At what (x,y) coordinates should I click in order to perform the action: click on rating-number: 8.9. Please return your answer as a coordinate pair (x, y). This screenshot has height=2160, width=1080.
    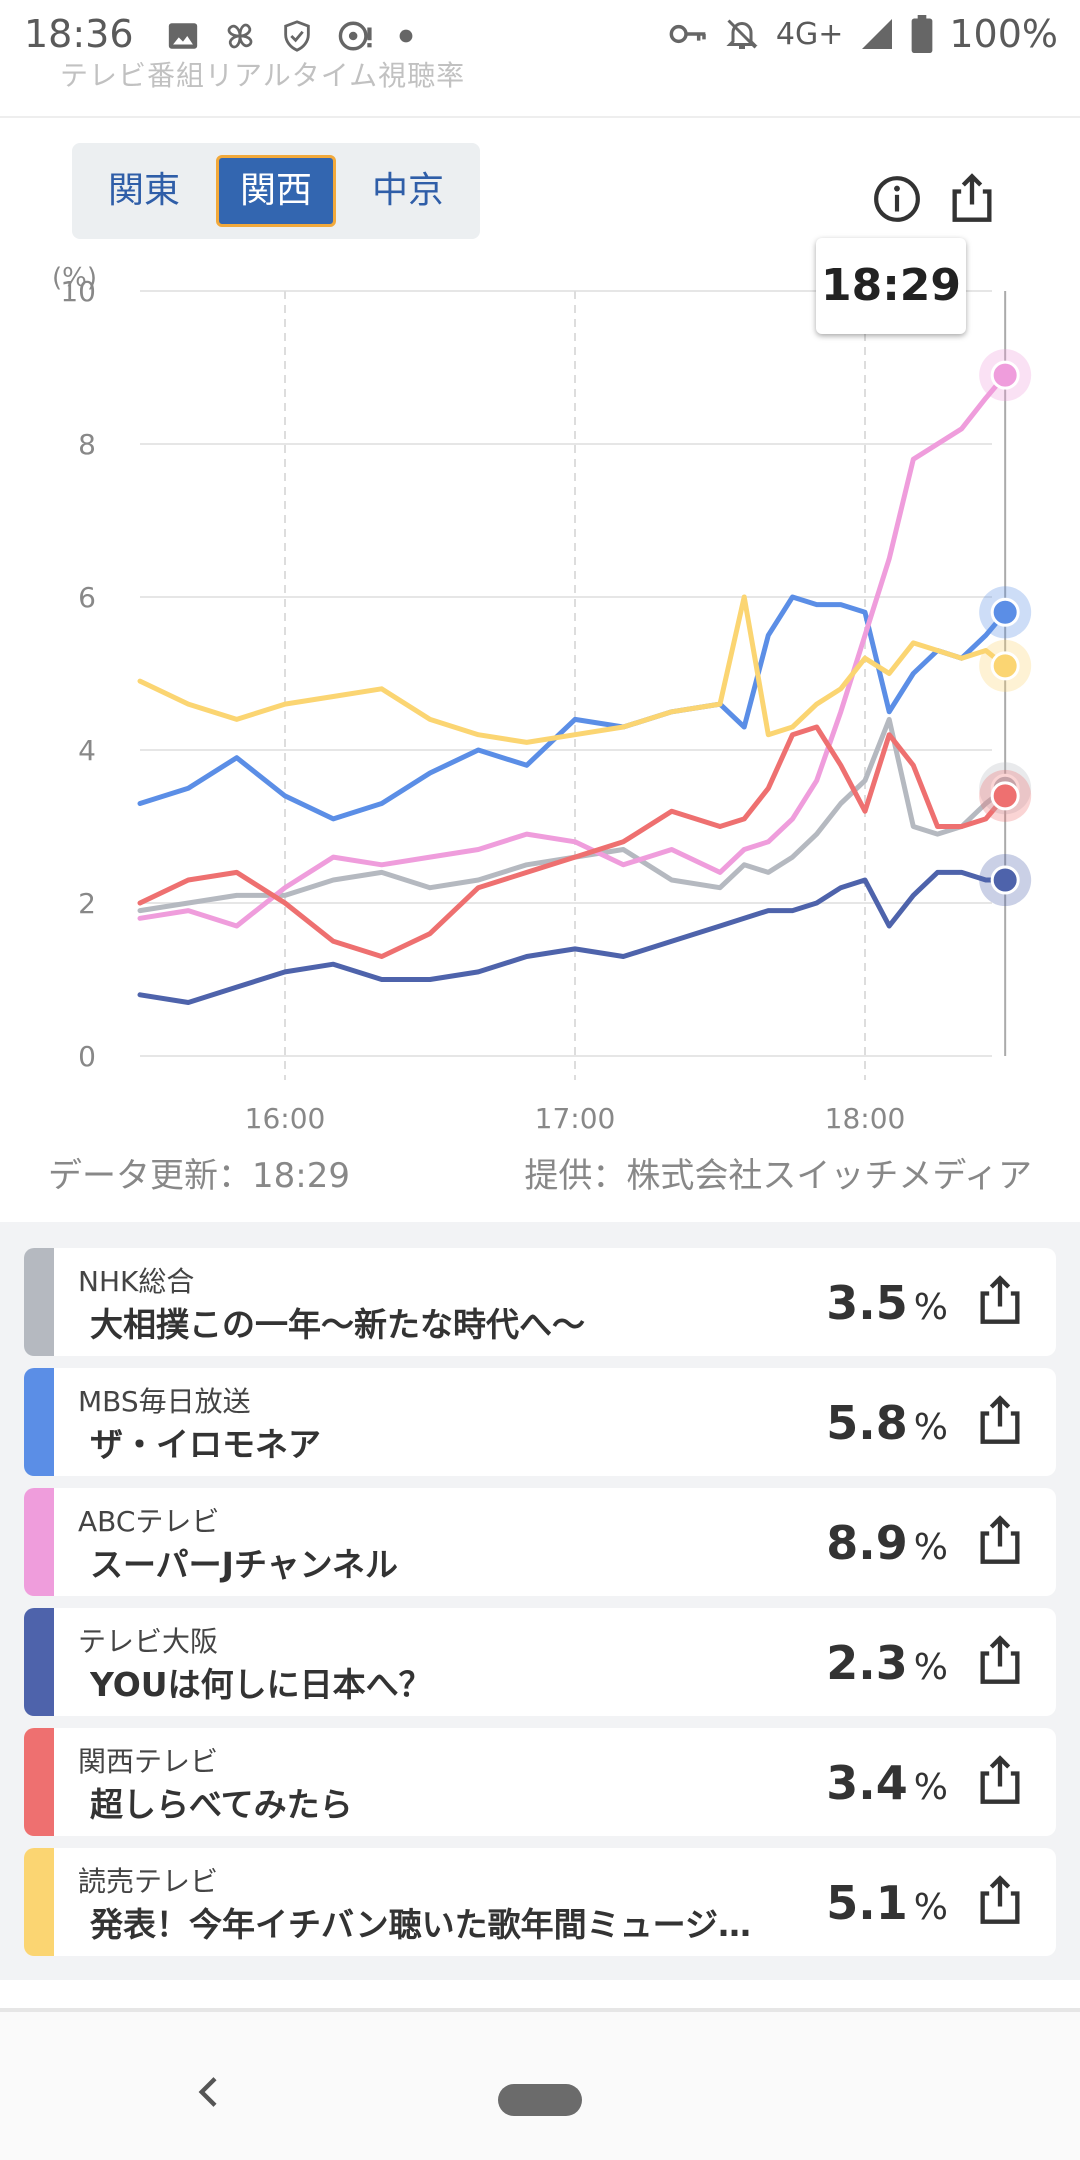
    Looking at the image, I should click on (867, 1543).